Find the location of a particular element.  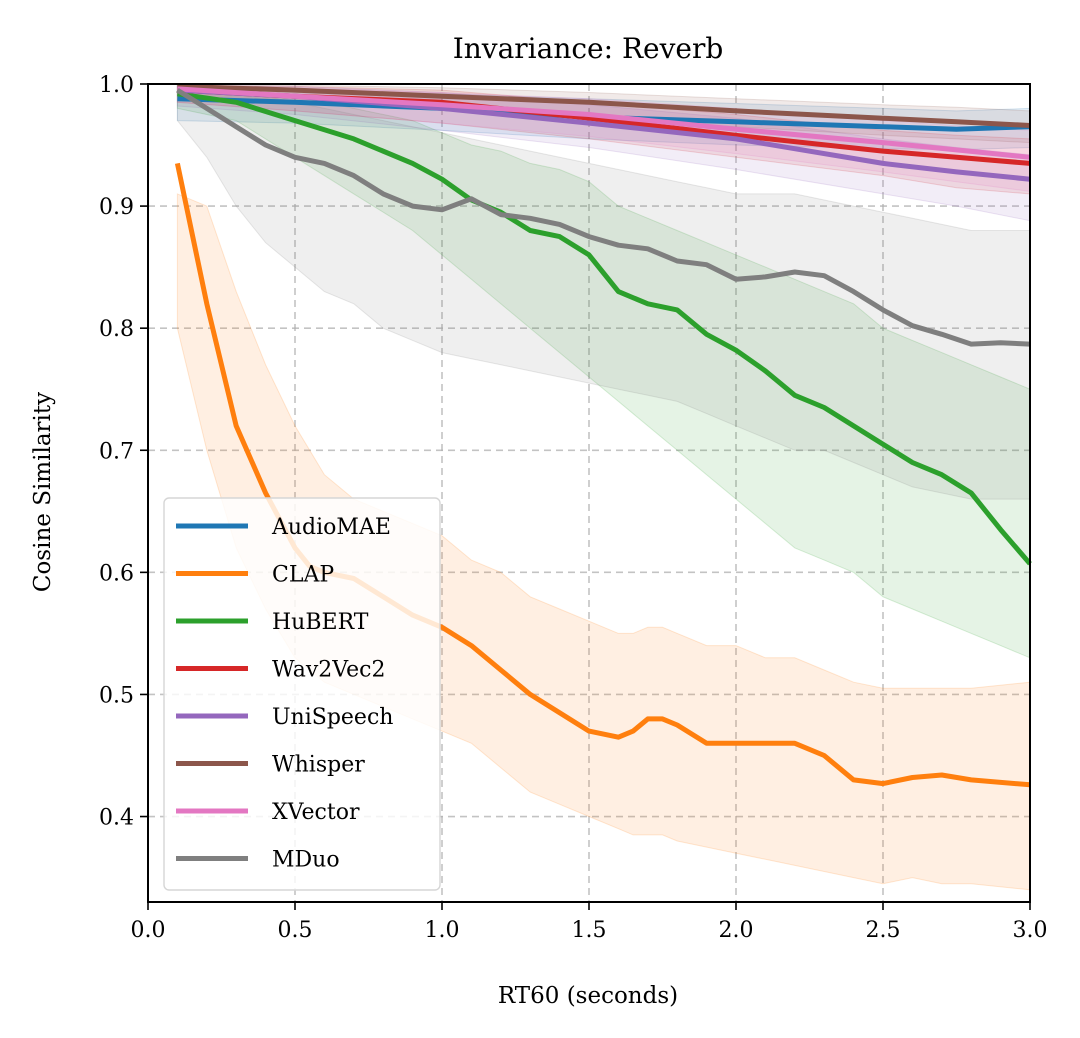

y-tick-label-2: 0.6 is located at coordinates (116, 573).